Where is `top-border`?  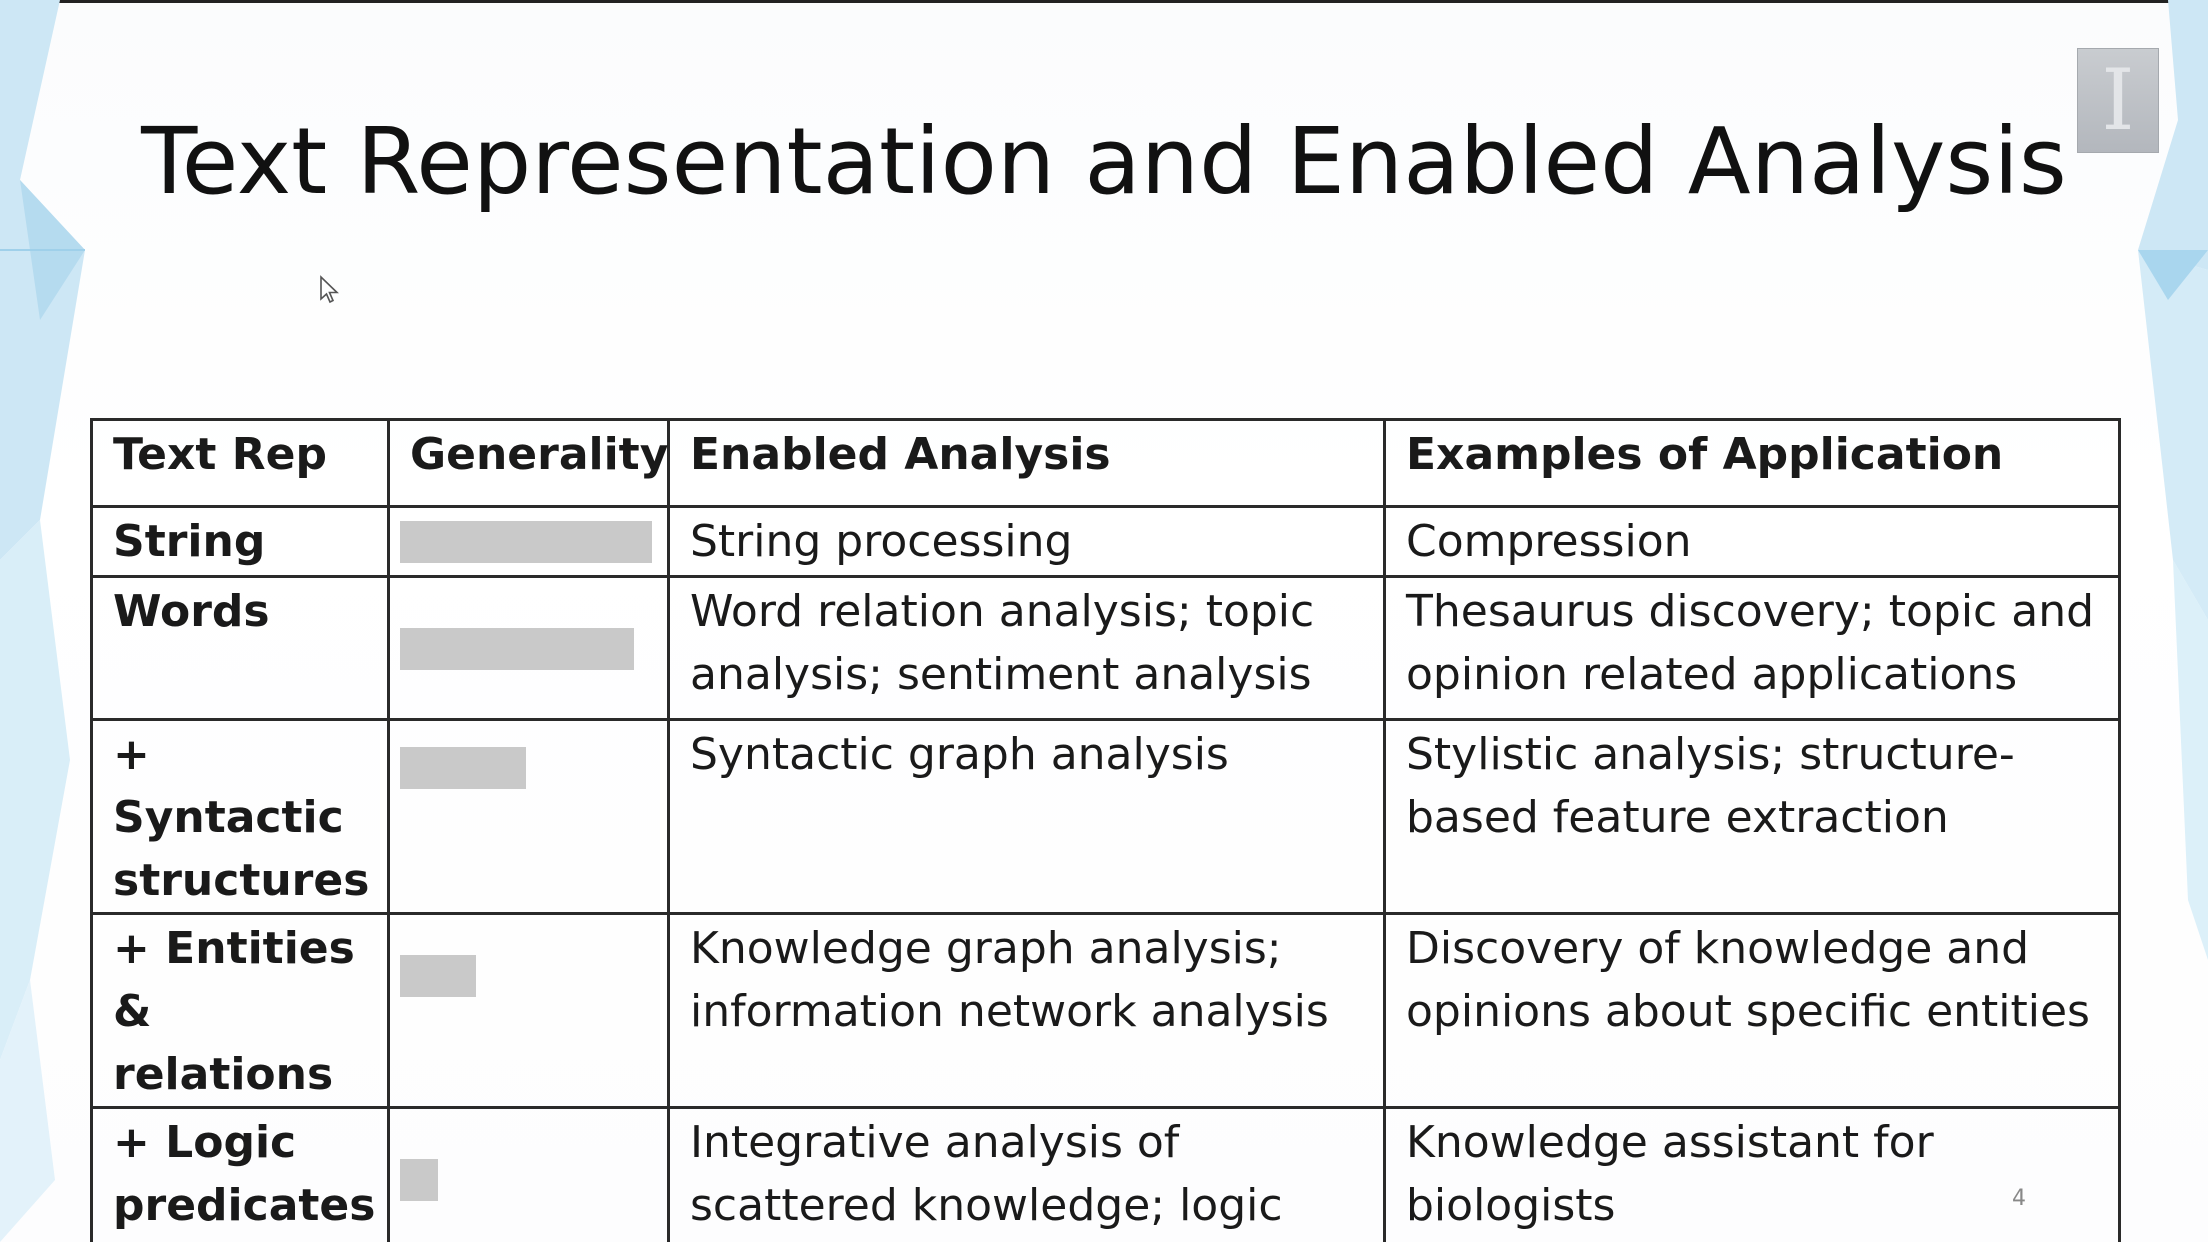 top-border is located at coordinates (1104, 1).